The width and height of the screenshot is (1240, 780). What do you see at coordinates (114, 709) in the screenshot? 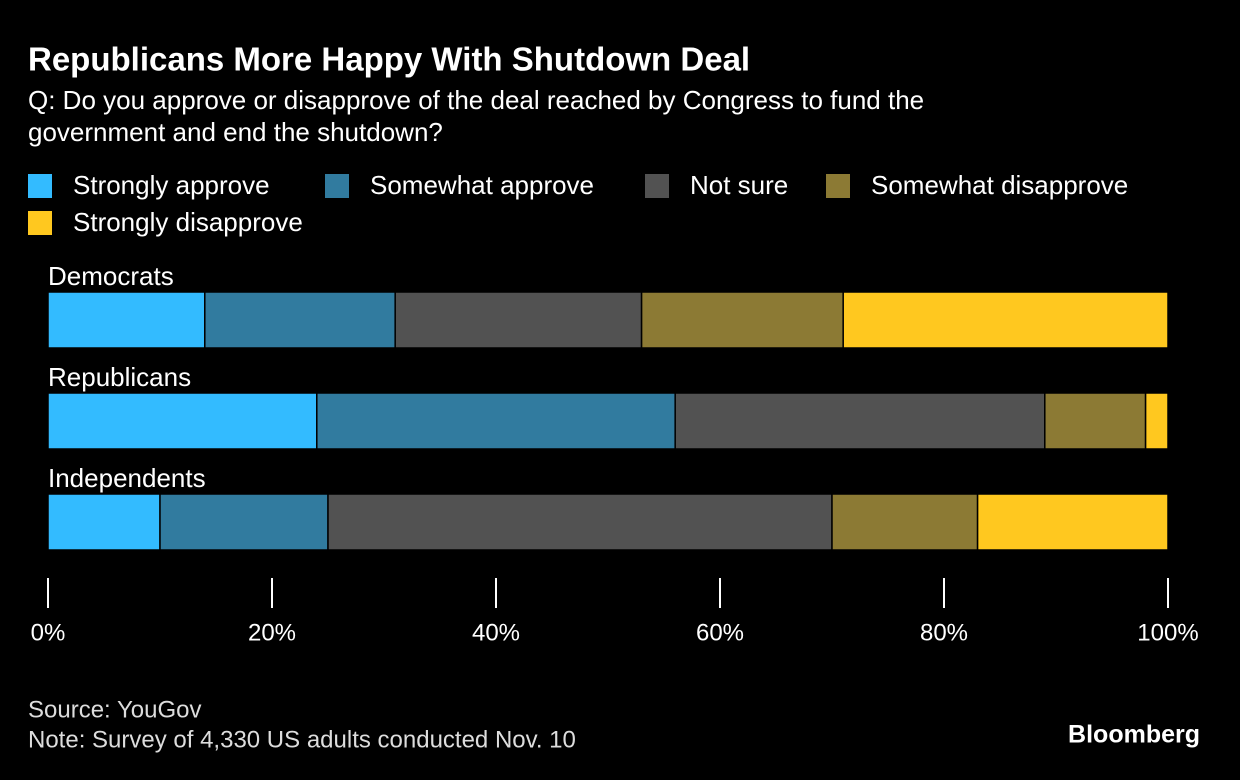
I see `source: Source: YouGov` at bounding box center [114, 709].